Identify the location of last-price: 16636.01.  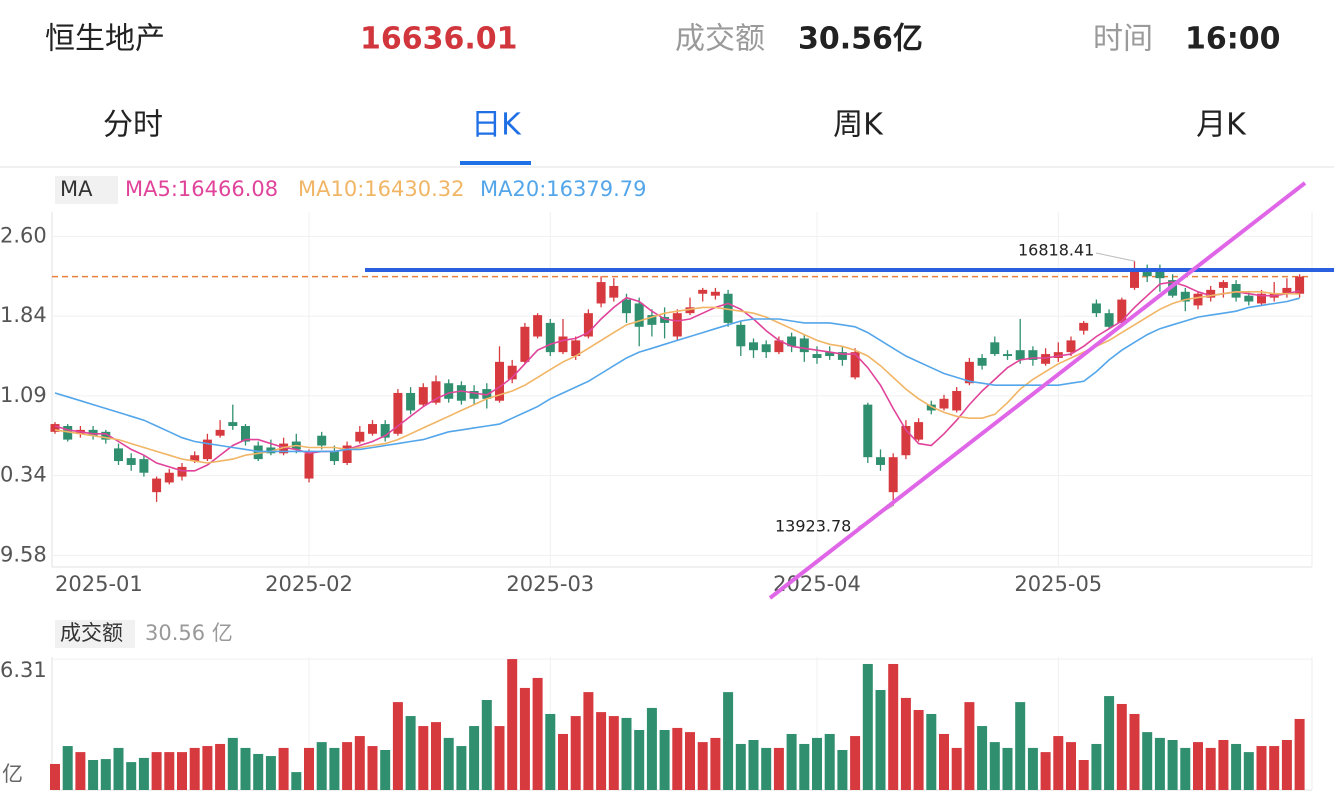
(439, 39).